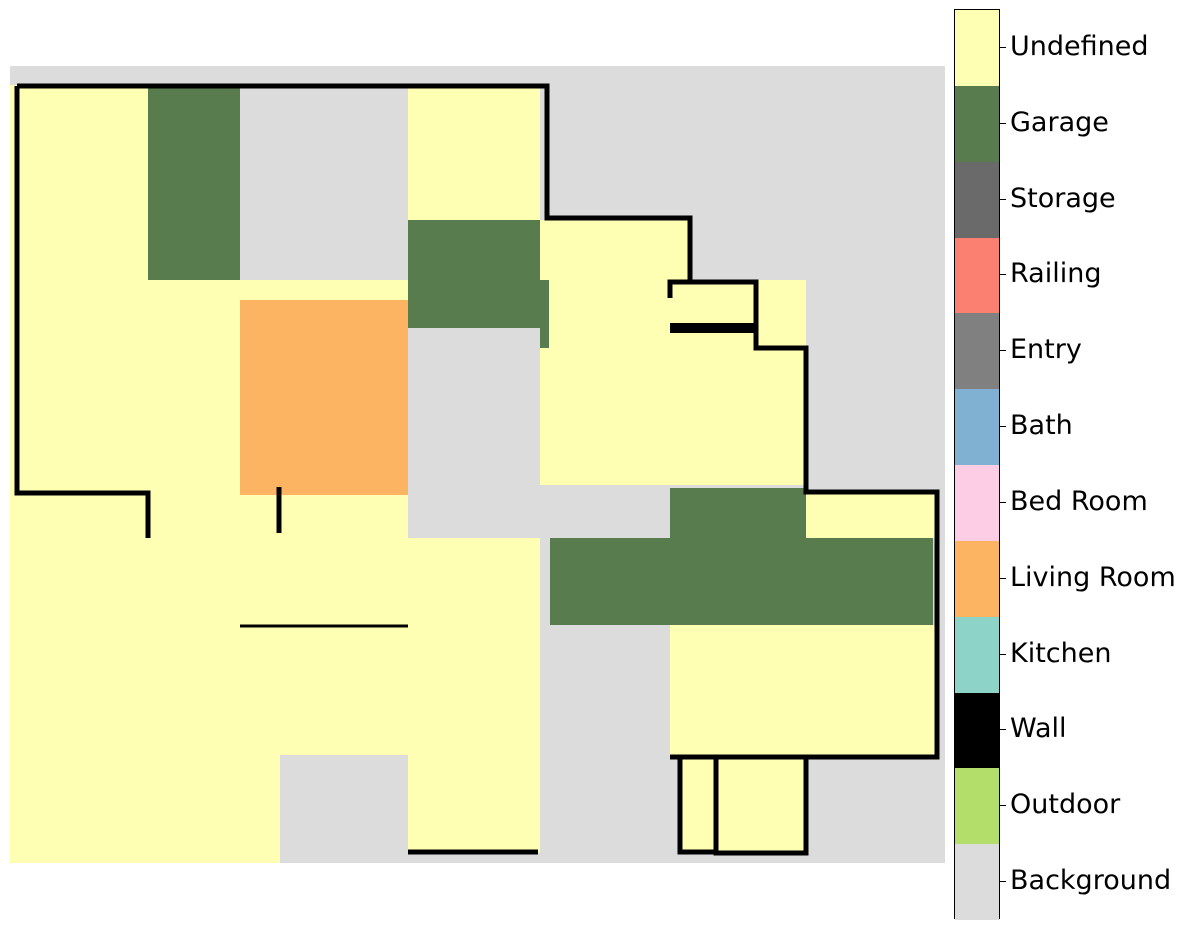  I want to click on wall-thick, so click(712, 328).